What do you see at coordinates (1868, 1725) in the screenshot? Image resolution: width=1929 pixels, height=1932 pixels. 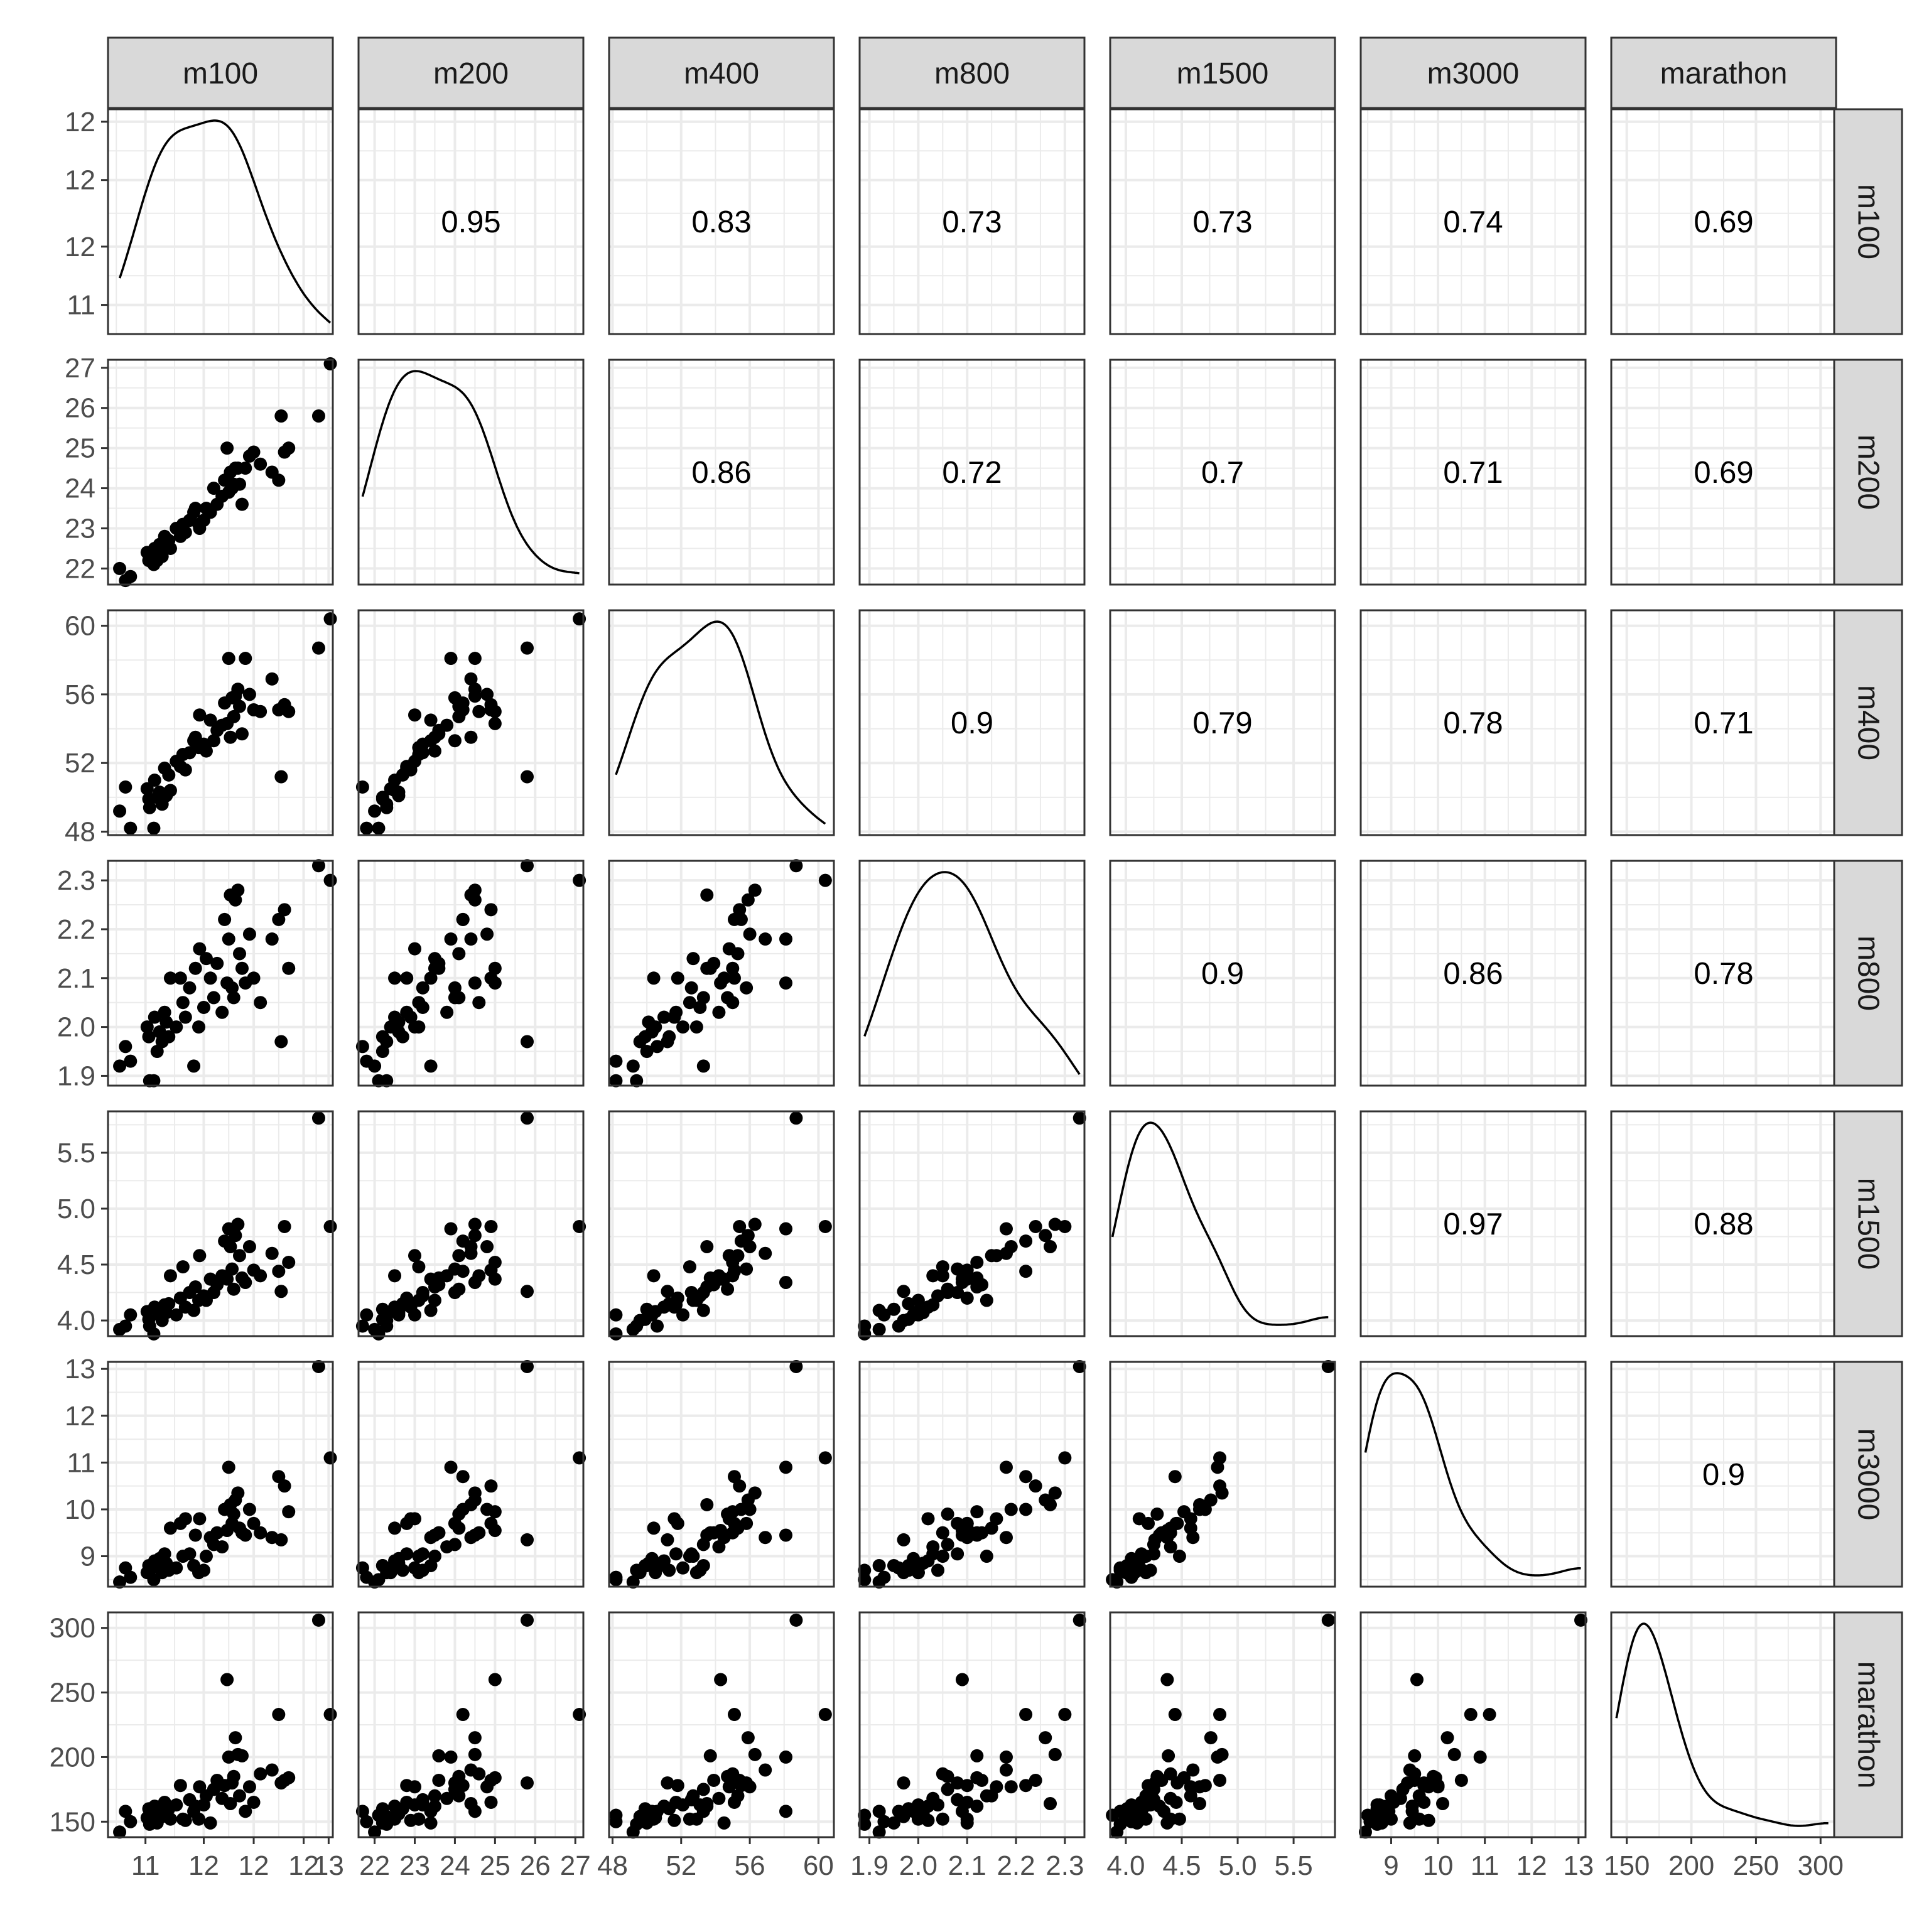 I see `strip-label: marathon` at bounding box center [1868, 1725].